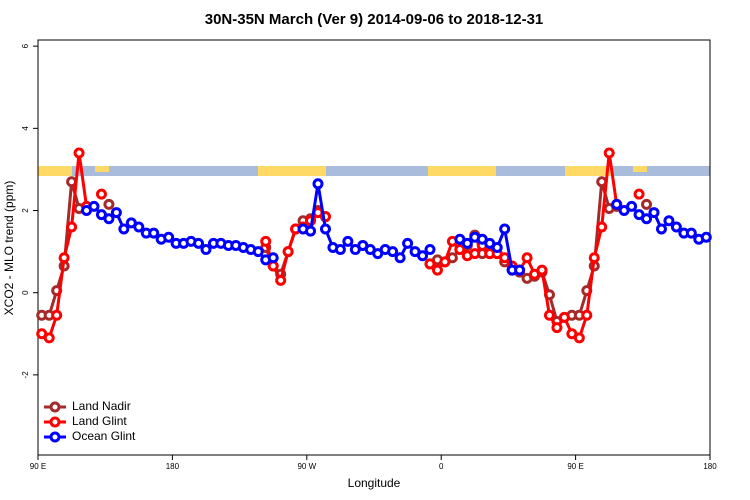 The height and width of the screenshot is (500, 750). I want to click on y-tick-label: 6, so click(25, 45).